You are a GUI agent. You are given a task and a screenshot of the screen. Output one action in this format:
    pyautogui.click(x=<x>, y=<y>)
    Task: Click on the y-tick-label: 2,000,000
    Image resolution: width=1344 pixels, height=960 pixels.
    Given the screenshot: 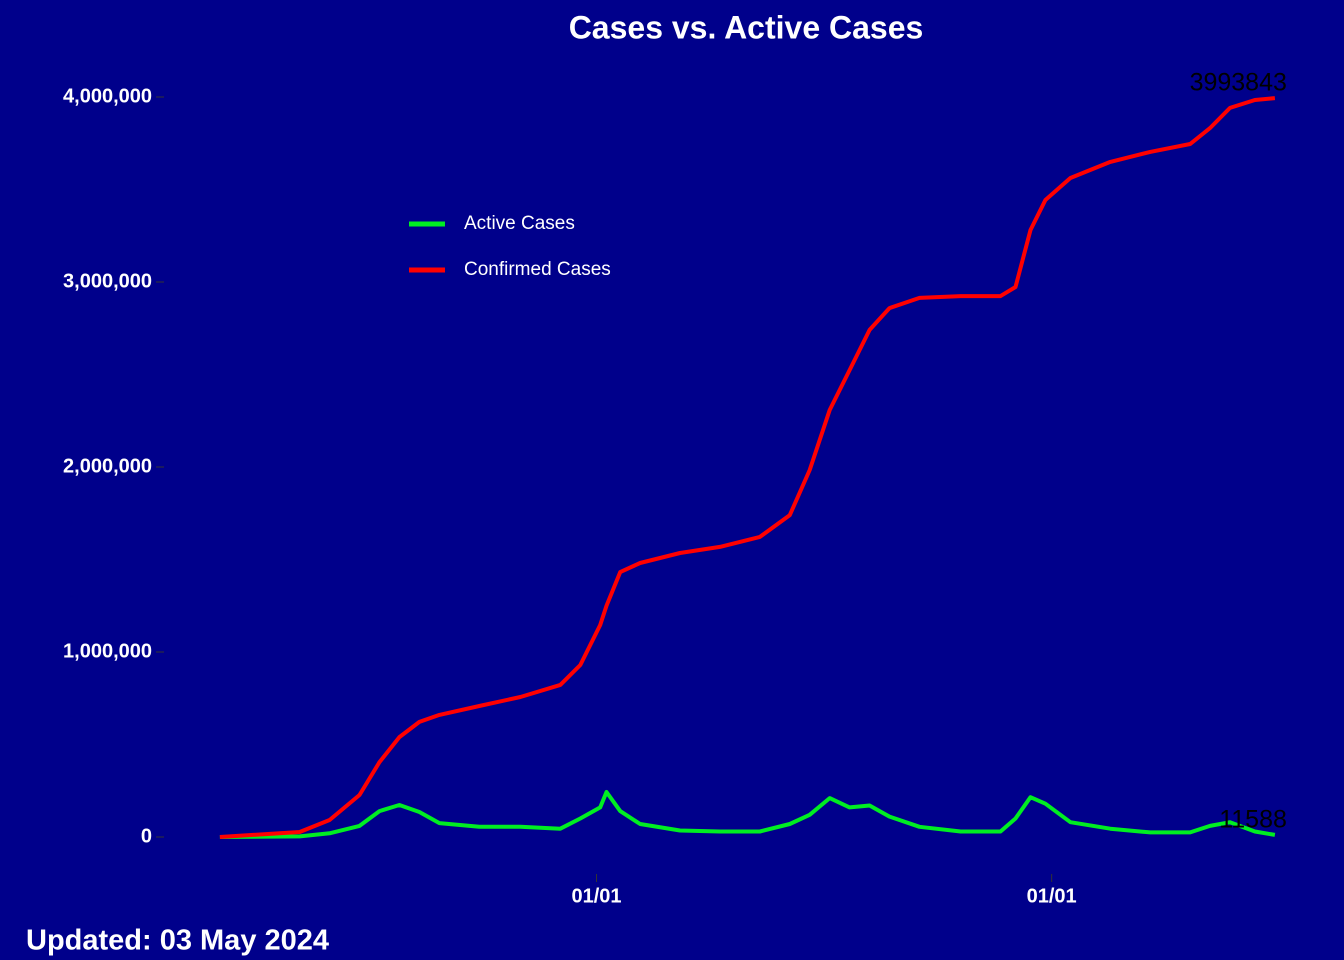 What is the action you would take?
    pyautogui.click(x=107, y=466)
    